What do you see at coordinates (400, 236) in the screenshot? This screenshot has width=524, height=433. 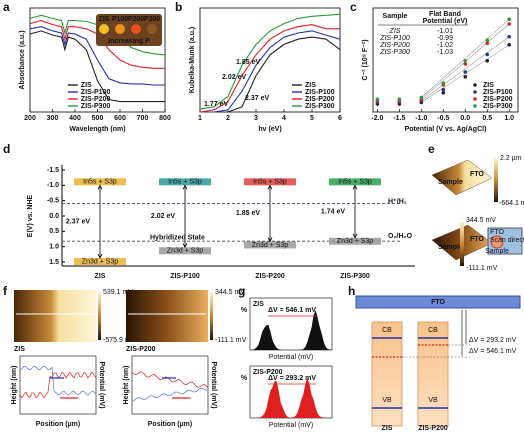 I see `ref-label: O₂/H₂O` at bounding box center [400, 236].